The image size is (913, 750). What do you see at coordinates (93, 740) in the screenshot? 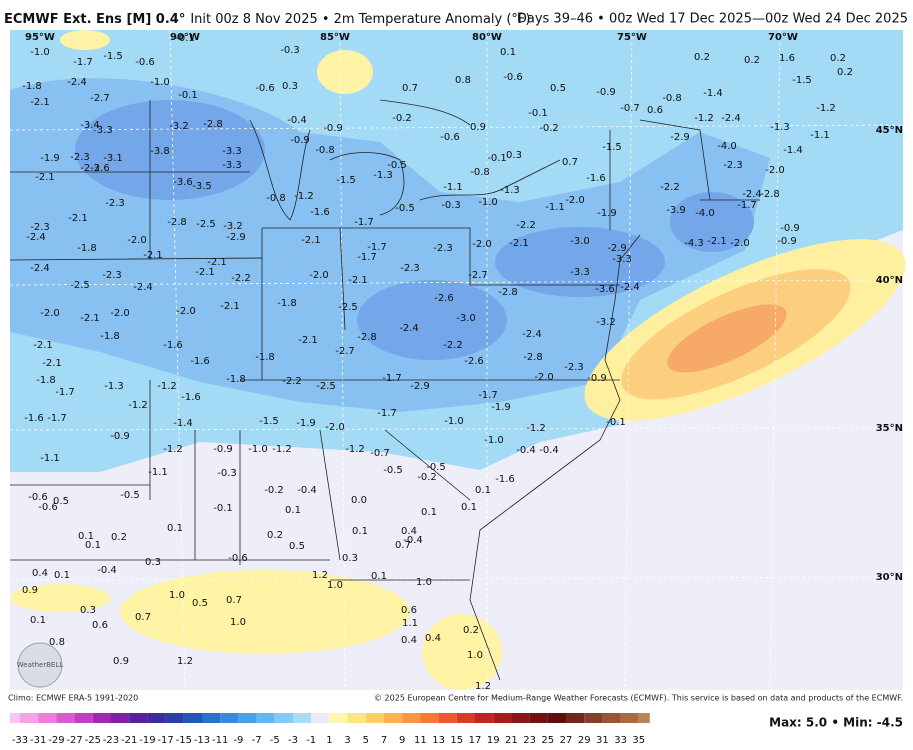
I see `colorbar-label: -25` at bounding box center [93, 740].